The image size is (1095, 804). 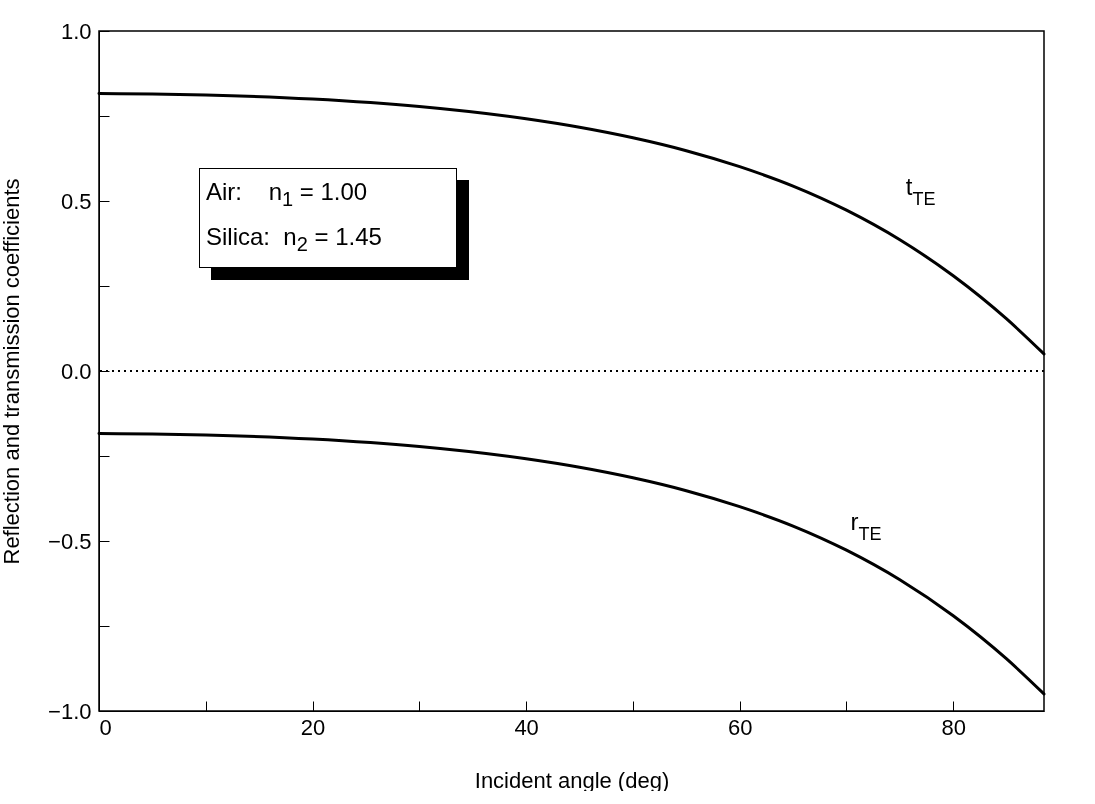 I want to click on x-tick-label: 40, so click(x=526, y=727).